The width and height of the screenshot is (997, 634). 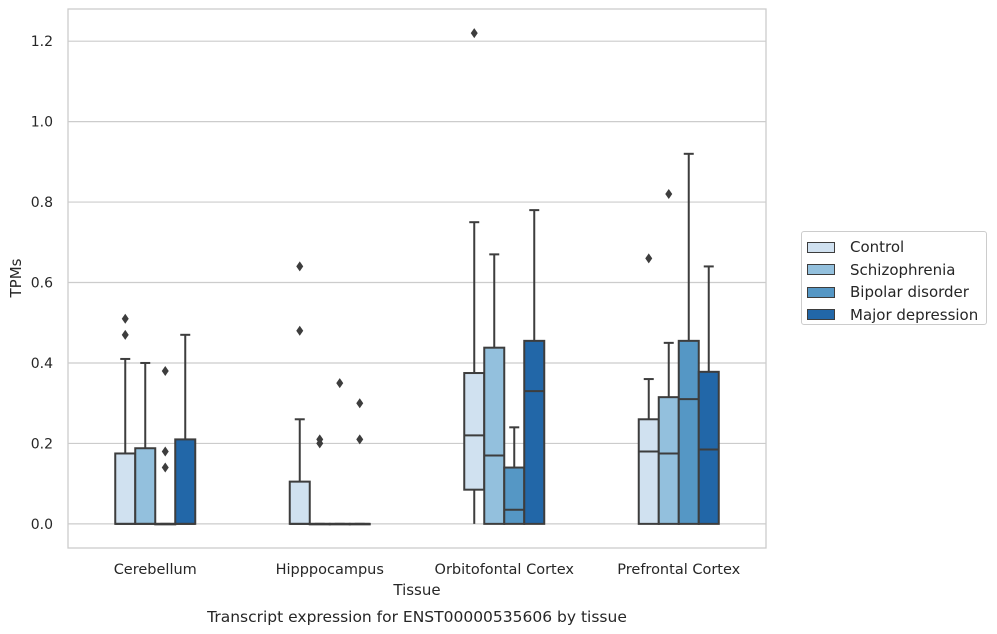 I want to click on y-tick-label: 1.0, so click(x=42, y=123).